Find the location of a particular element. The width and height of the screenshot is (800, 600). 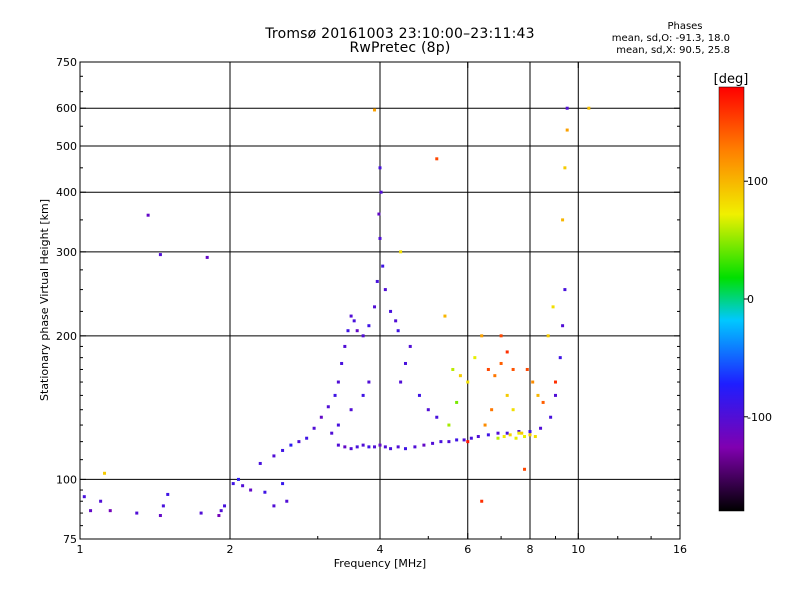

x-tick-label: 6 is located at coordinates (467, 549).